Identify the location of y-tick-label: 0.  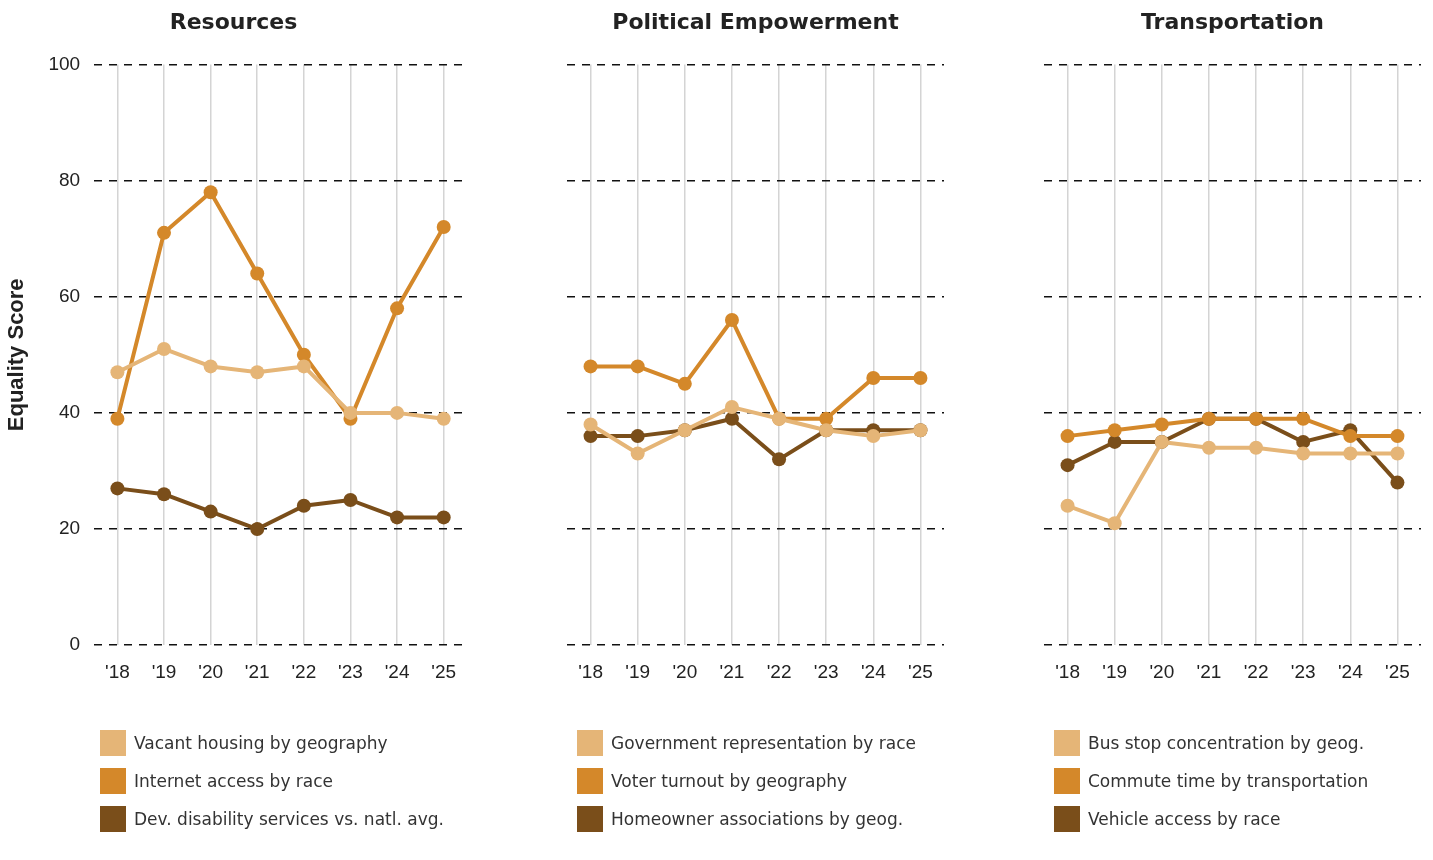
(75, 644).